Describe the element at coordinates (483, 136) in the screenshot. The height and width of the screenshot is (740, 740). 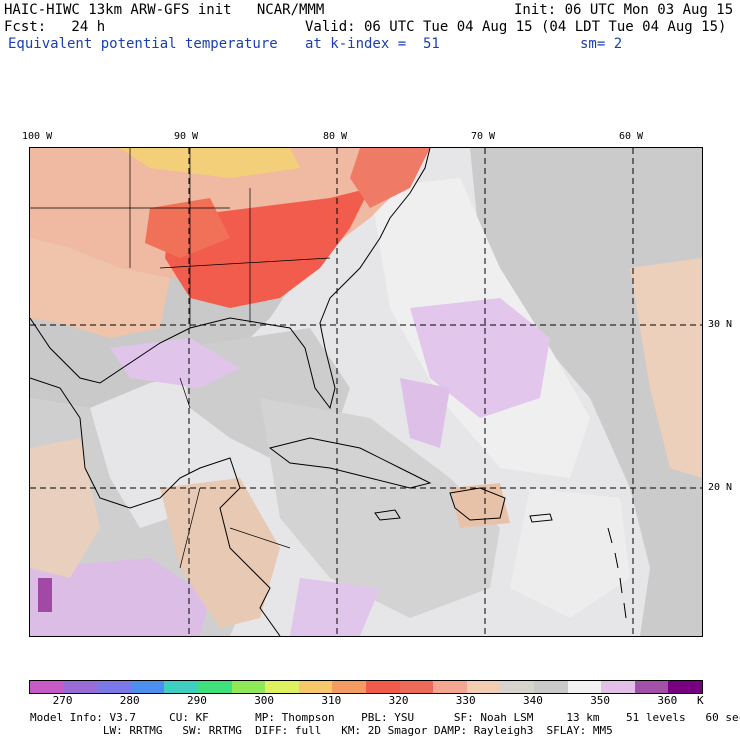
I see `lon-label-70w: 70 W` at that location.